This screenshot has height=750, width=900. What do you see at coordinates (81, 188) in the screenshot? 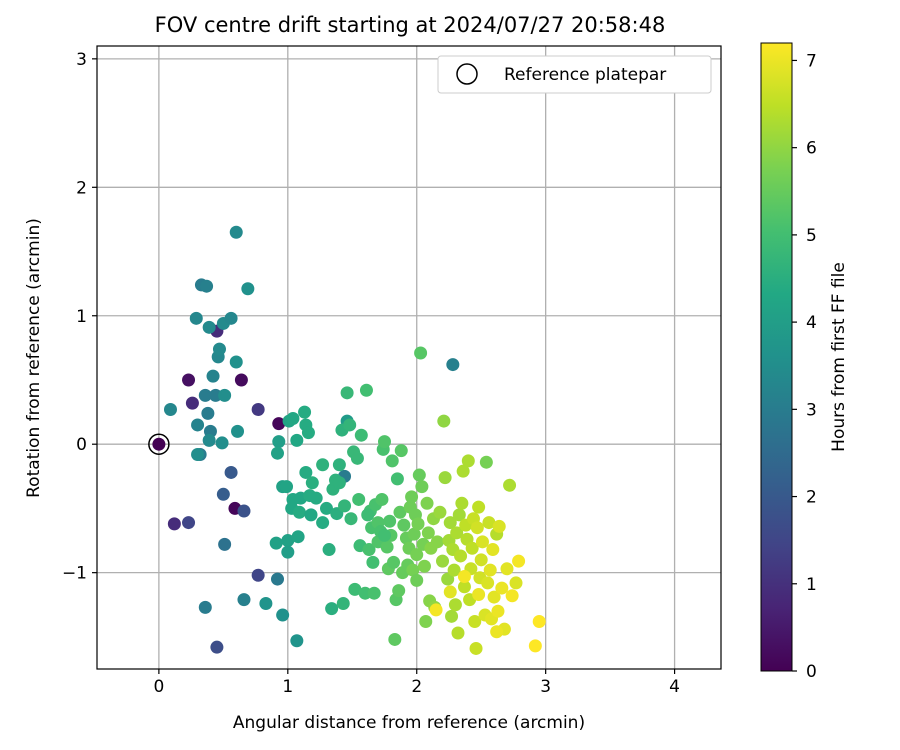
I see `y-tick-label: 2` at bounding box center [81, 188].